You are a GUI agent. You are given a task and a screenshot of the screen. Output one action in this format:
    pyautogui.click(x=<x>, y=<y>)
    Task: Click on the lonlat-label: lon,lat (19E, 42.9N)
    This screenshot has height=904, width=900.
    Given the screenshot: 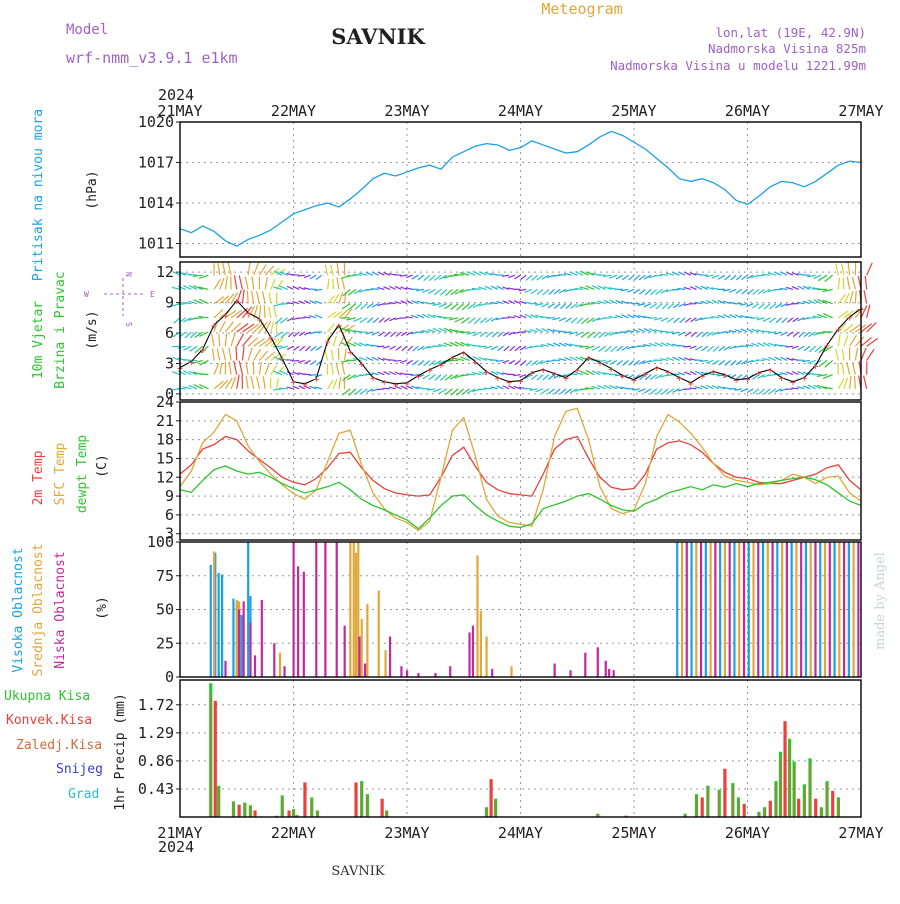 What is the action you would take?
    pyautogui.click(x=790, y=32)
    